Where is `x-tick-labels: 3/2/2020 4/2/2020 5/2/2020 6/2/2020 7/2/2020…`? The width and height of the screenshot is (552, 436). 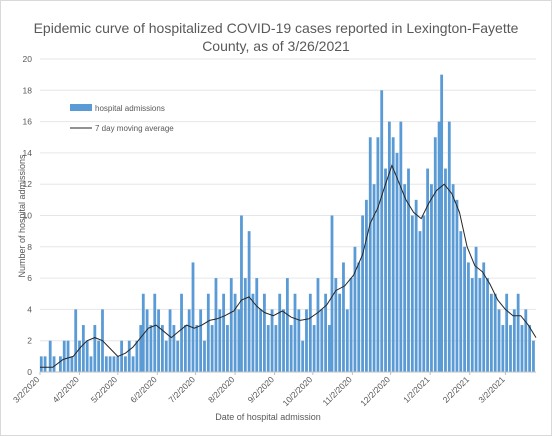 x-tick-labels: 3/2/2020 4/2/2020 5/2/2020 6/2/2020 7/2/2020… is located at coordinates (259, 390).